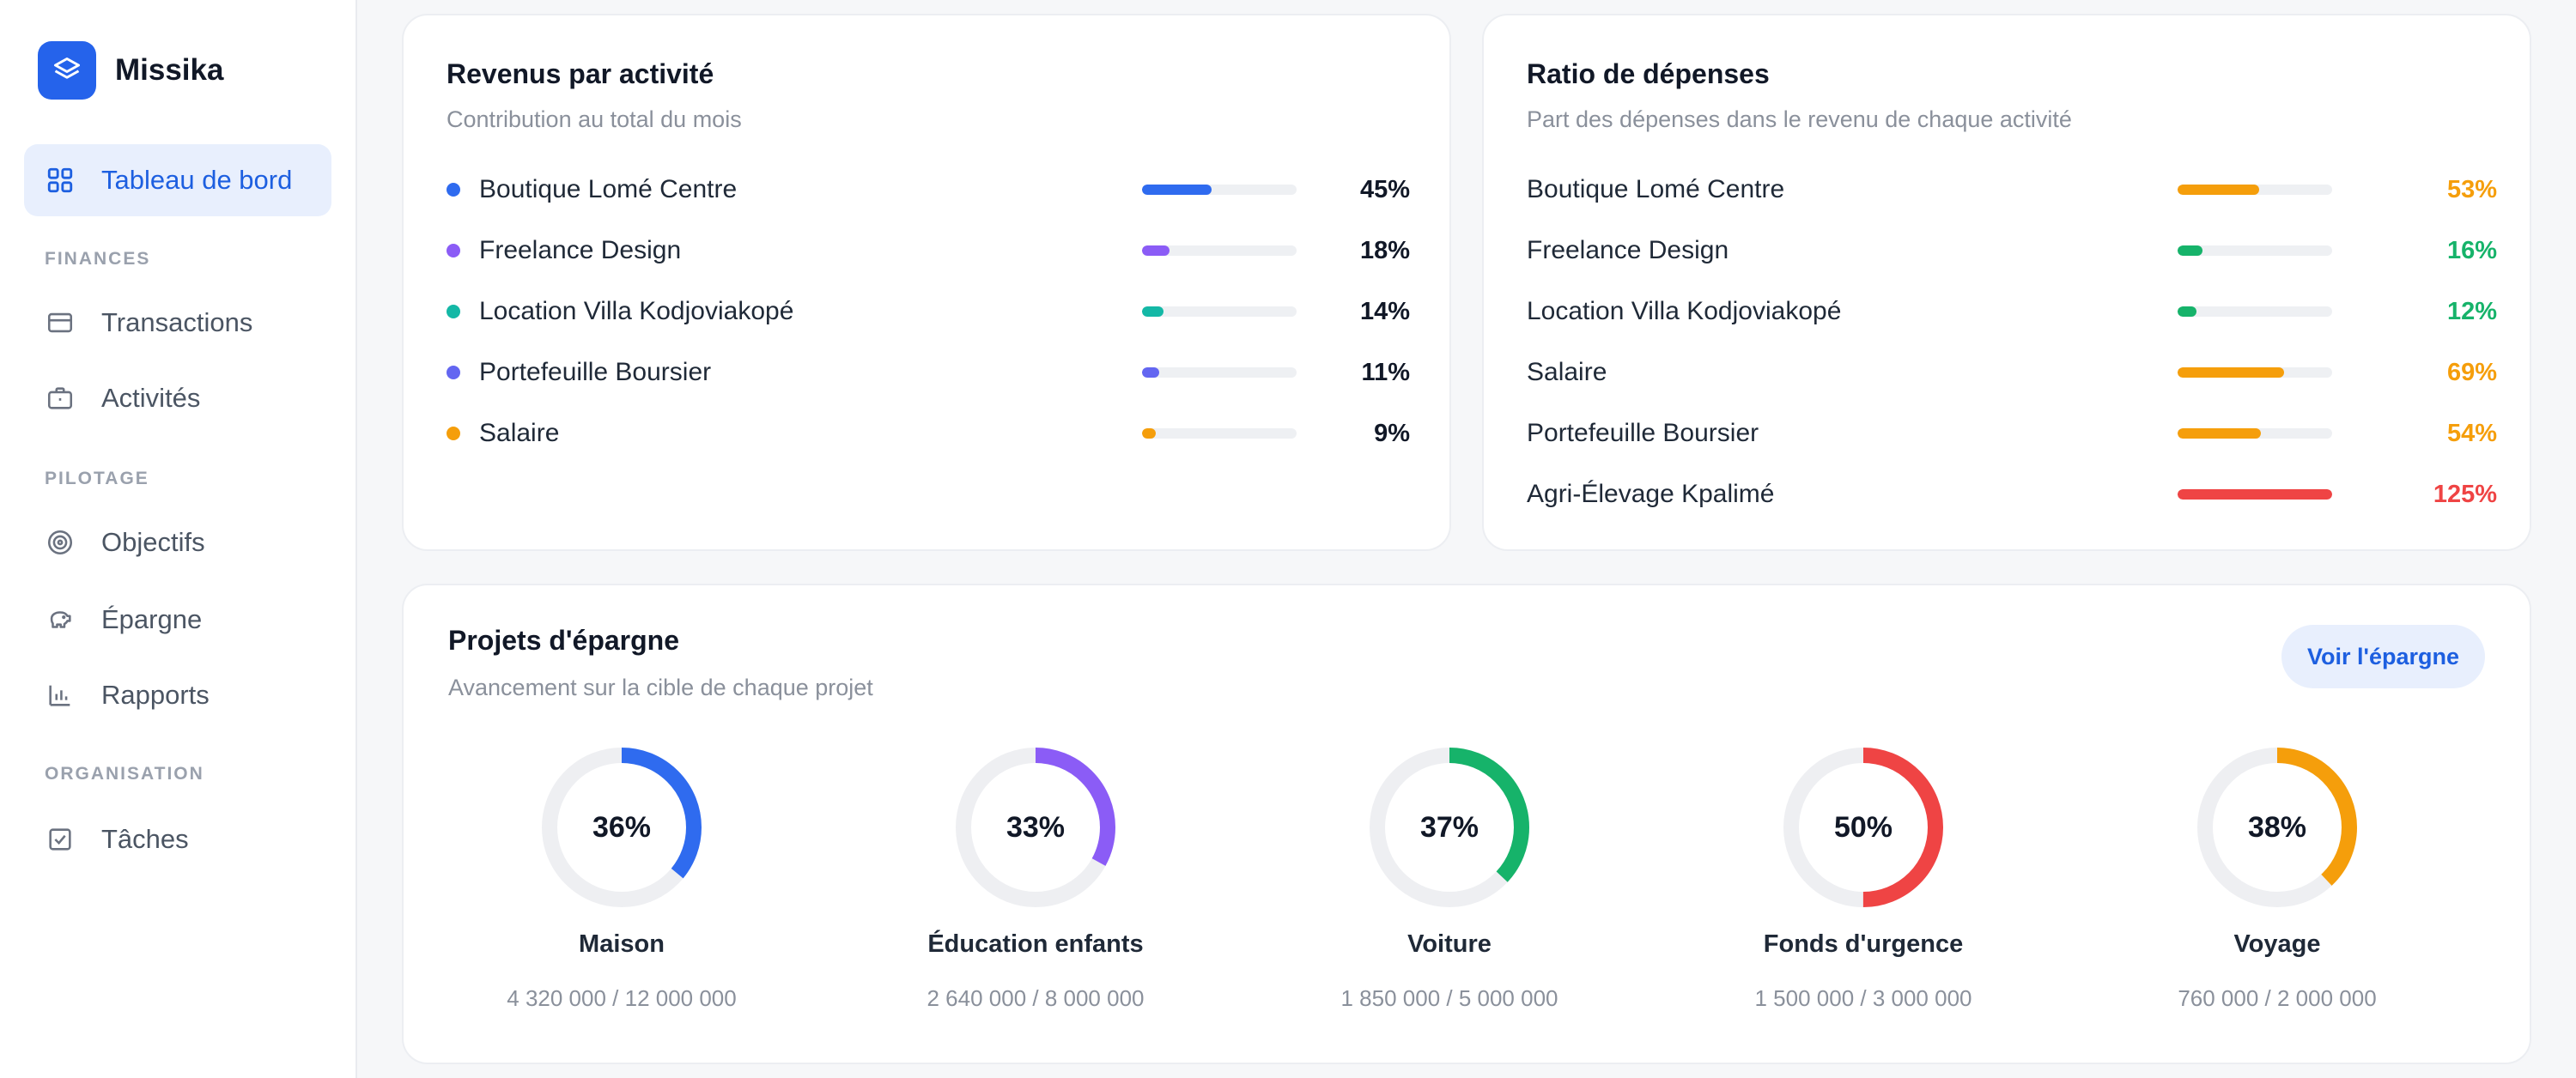  What do you see at coordinates (61, 542) in the screenshot?
I see `target-icon` at bounding box center [61, 542].